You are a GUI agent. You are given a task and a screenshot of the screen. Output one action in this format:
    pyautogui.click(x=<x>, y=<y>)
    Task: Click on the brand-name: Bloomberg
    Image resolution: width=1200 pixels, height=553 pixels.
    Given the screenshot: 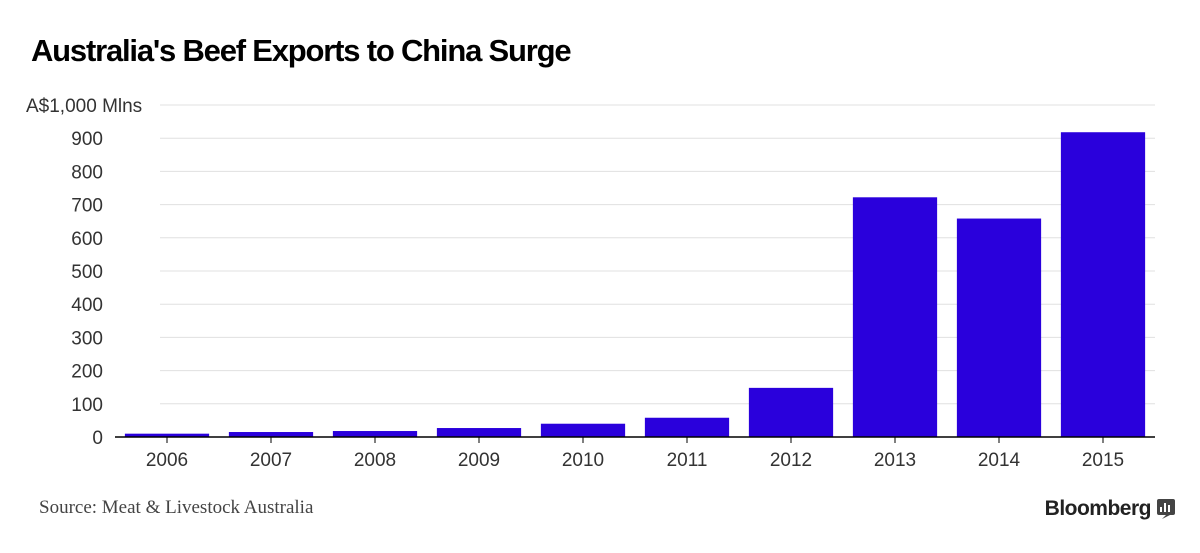 What is the action you would take?
    pyautogui.click(x=1098, y=508)
    